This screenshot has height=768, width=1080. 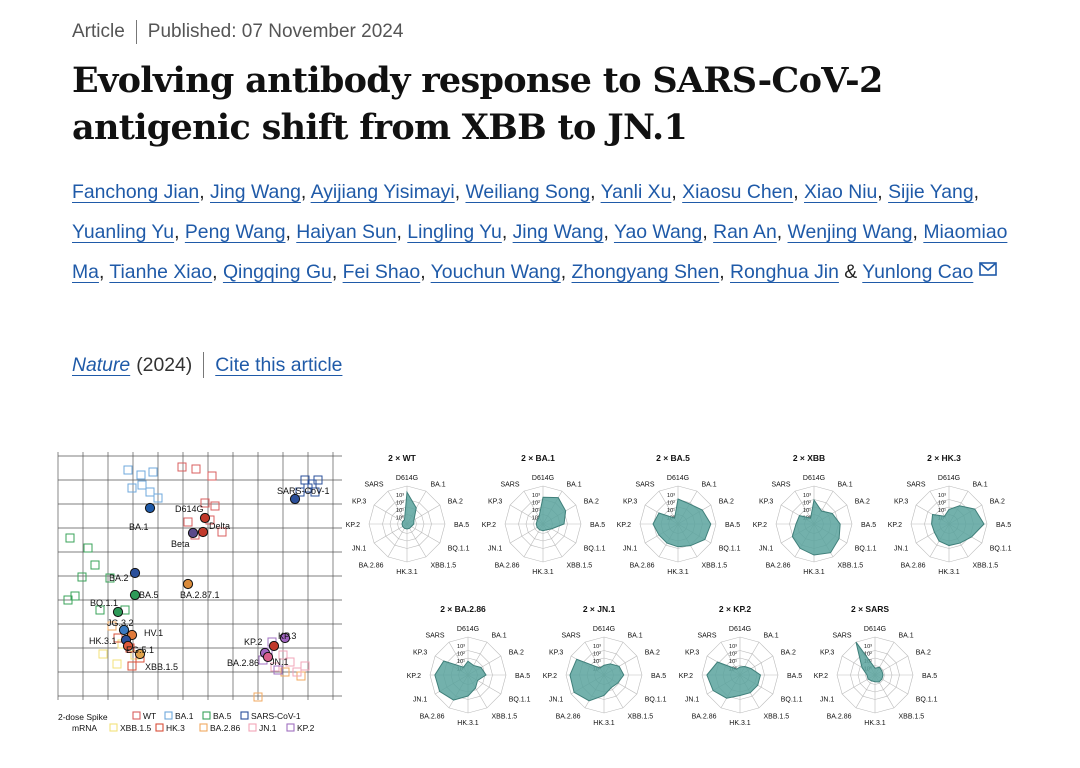 I want to click on radar-area, so click(x=816, y=527).